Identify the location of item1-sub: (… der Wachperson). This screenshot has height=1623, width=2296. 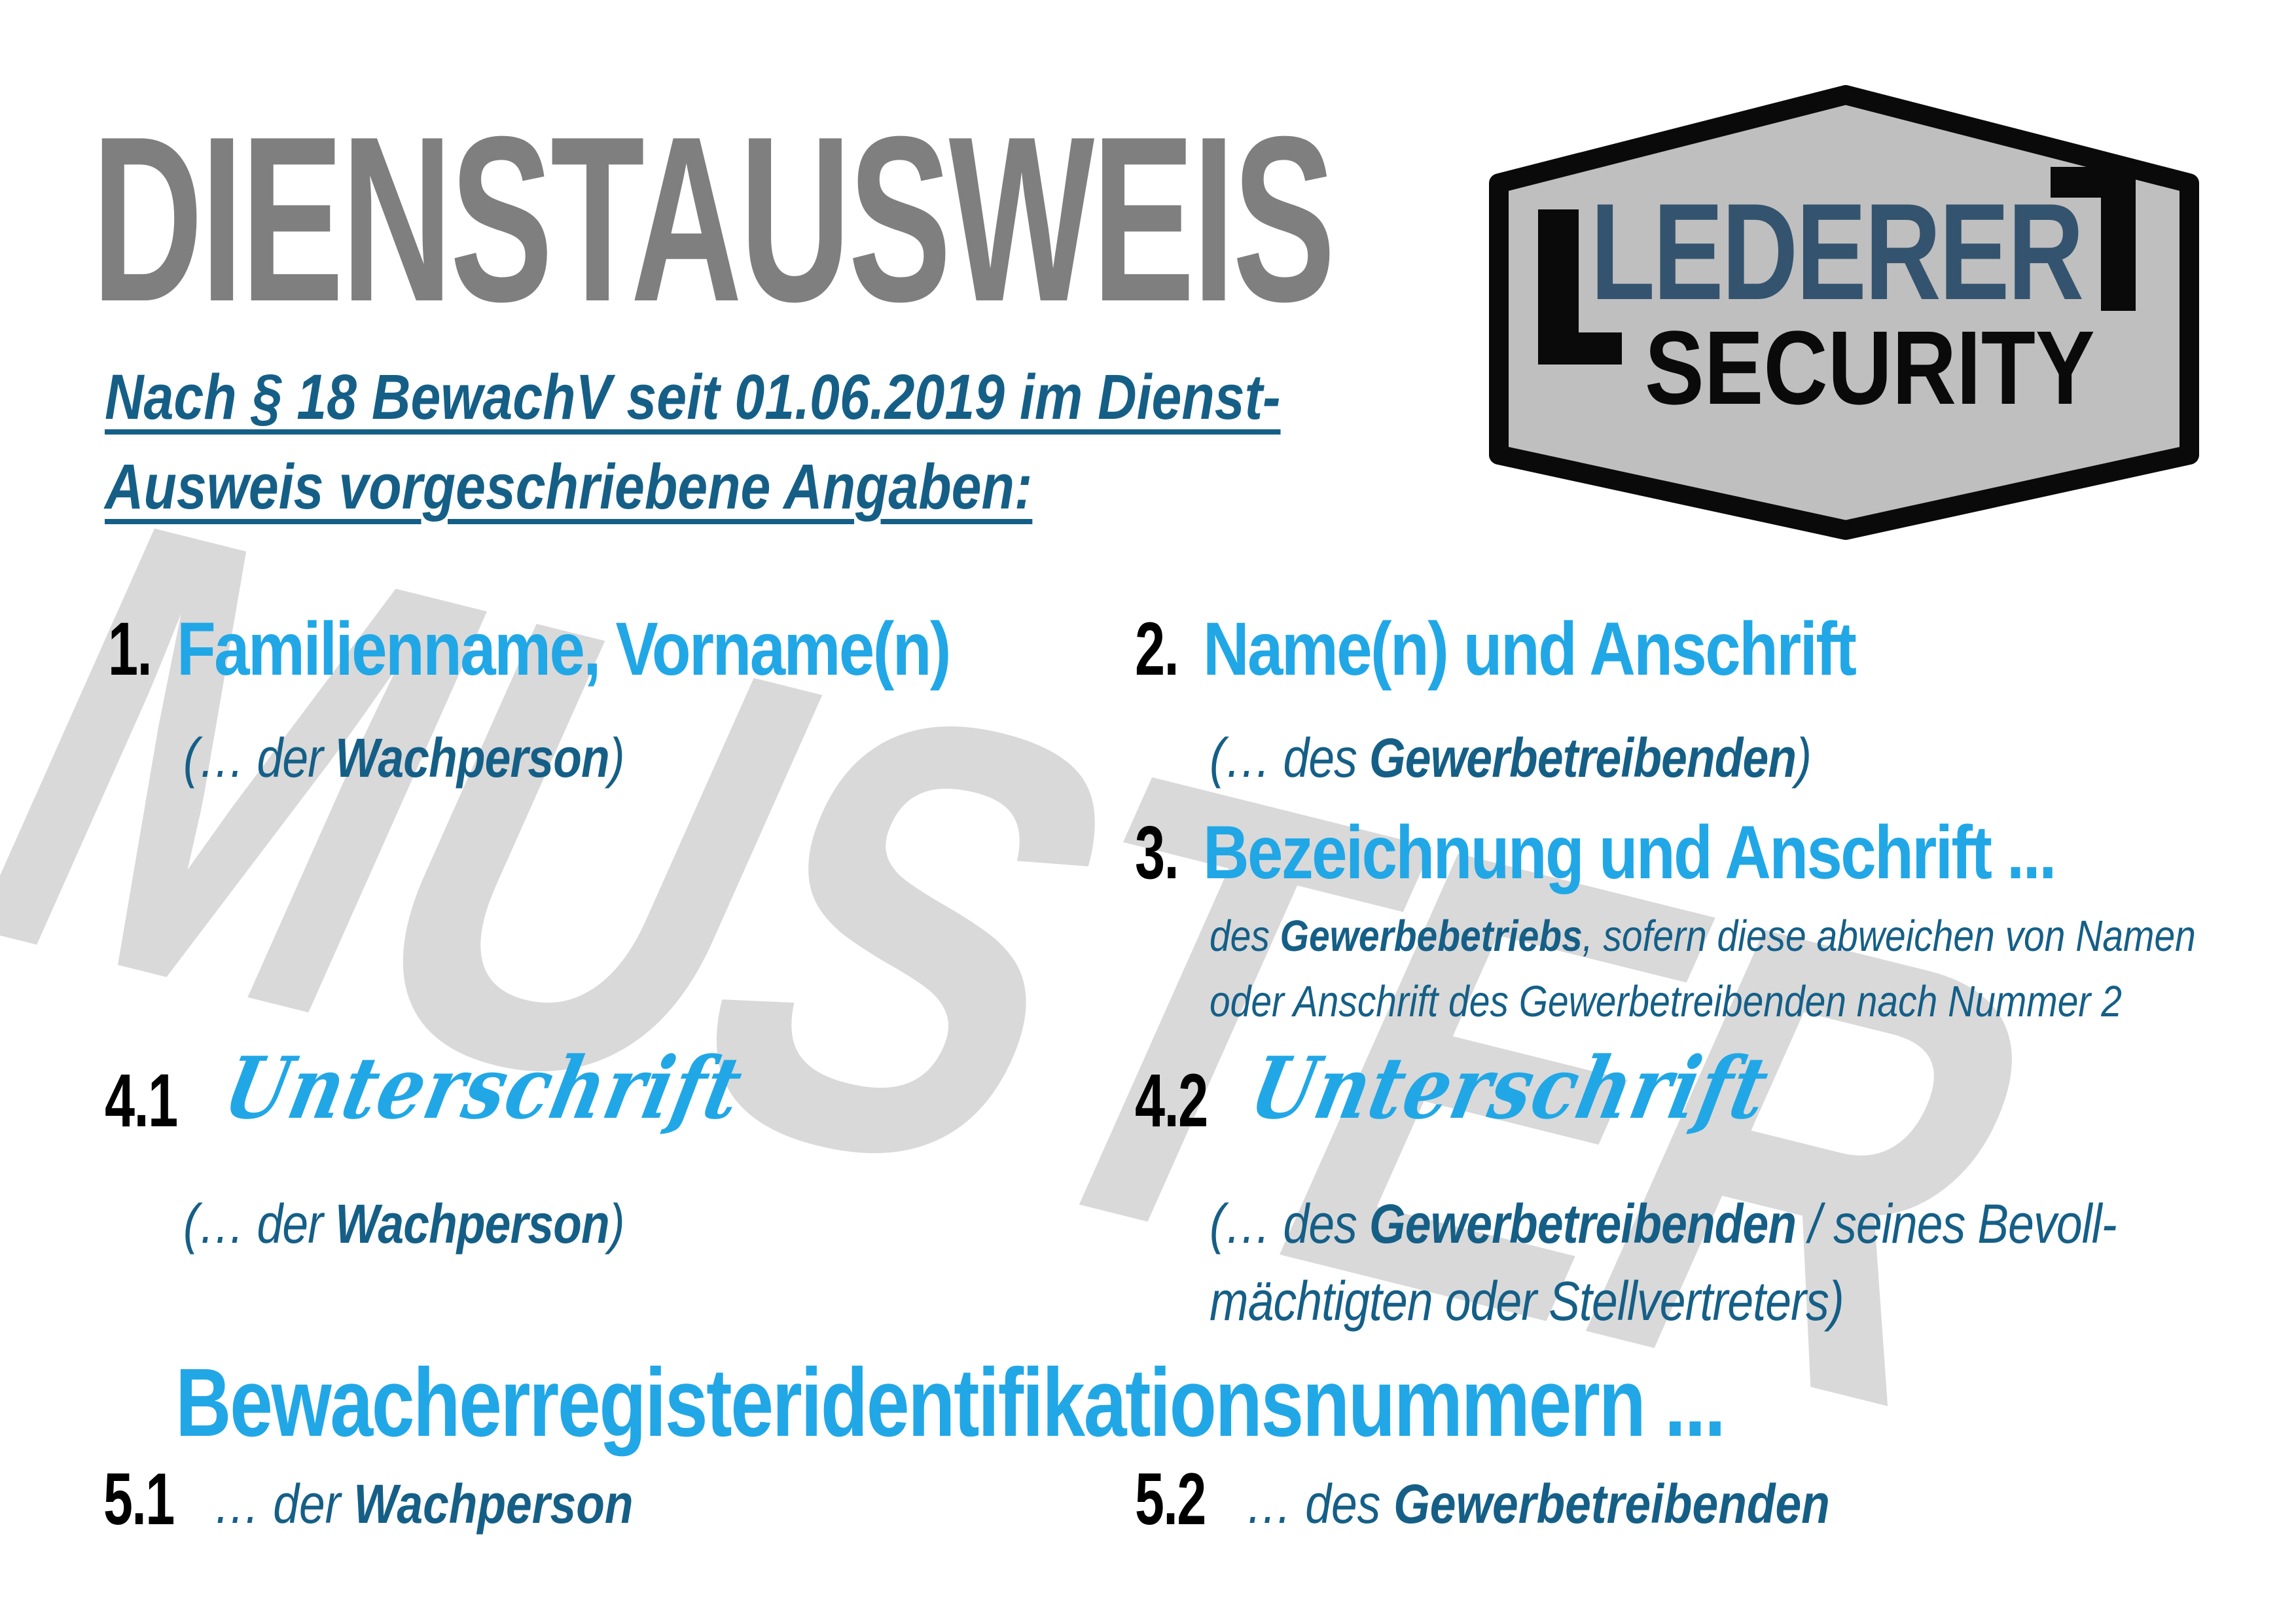
(404, 757).